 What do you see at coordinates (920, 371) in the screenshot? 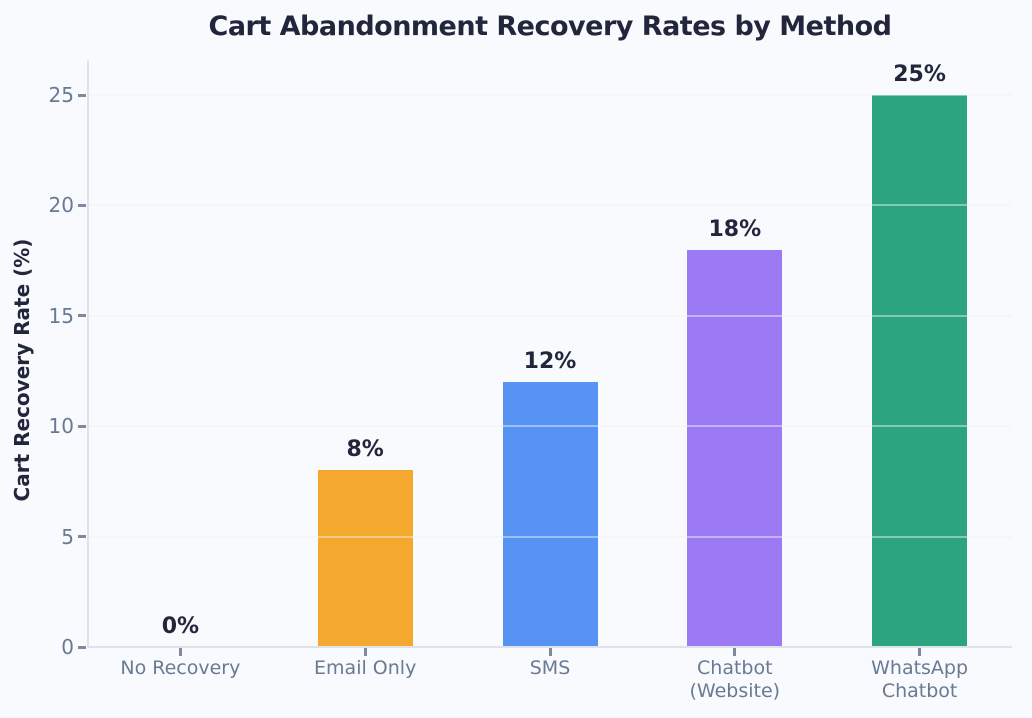
I see `bar-whatsapp-chatbot` at bounding box center [920, 371].